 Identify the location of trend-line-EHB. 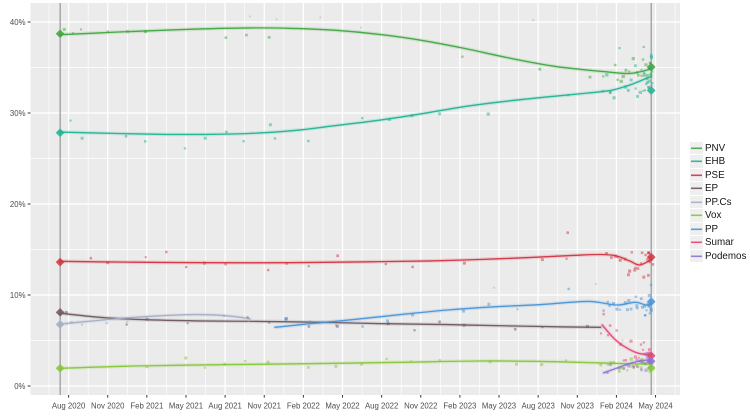
(355, 105).